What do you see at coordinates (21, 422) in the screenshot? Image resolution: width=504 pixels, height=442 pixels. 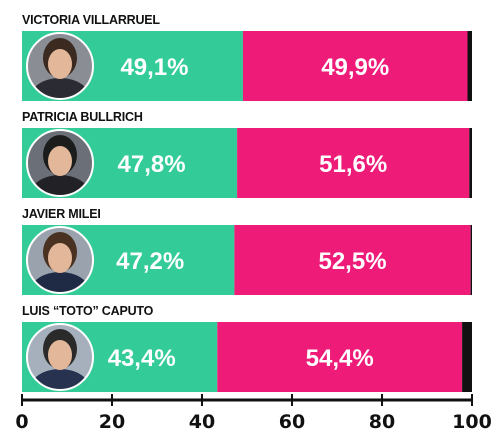 I see `x-tick-label: 0` at bounding box center [21, 422].